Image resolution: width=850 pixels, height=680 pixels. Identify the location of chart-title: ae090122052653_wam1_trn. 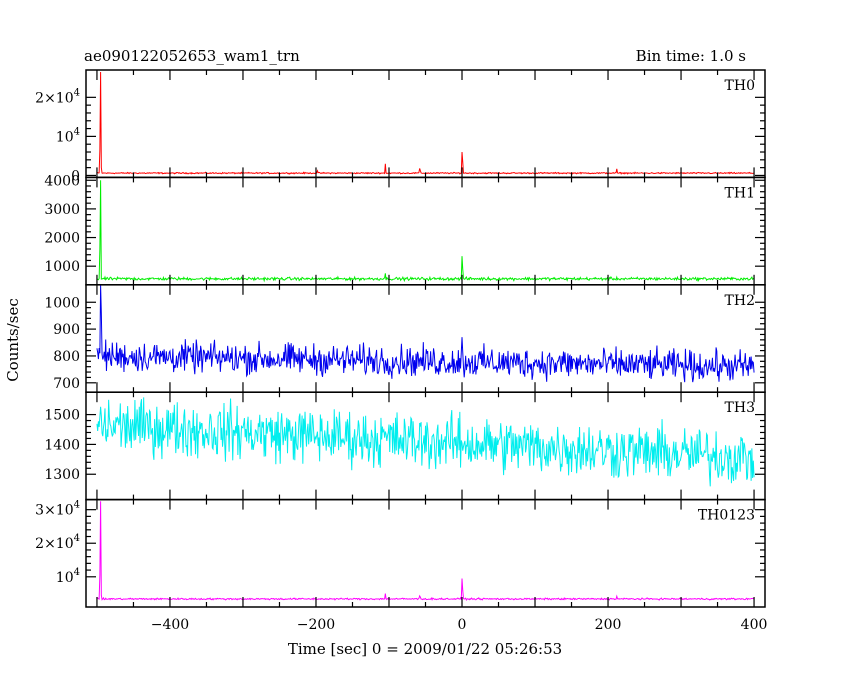
(192, 56).